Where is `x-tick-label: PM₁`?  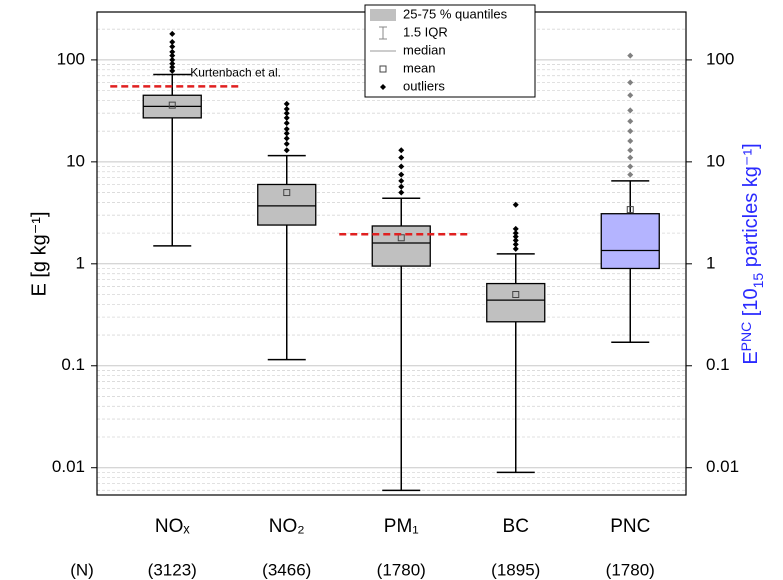 x-tick-label: PM₁ is located at coordinates (401, 526).